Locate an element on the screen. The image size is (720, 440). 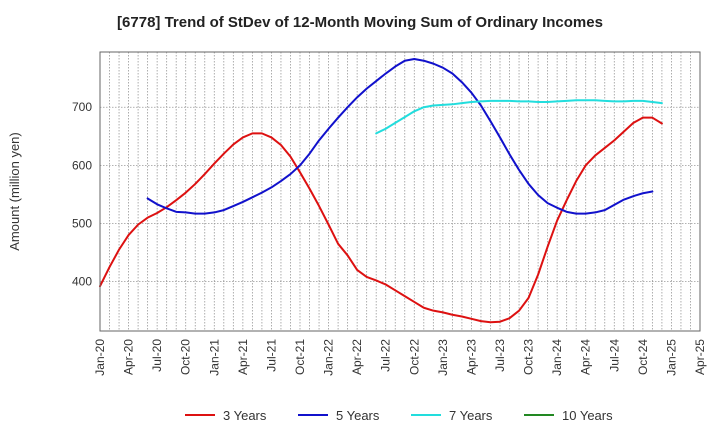
y-tick-label: 700 is located at coordinates (82, 107).